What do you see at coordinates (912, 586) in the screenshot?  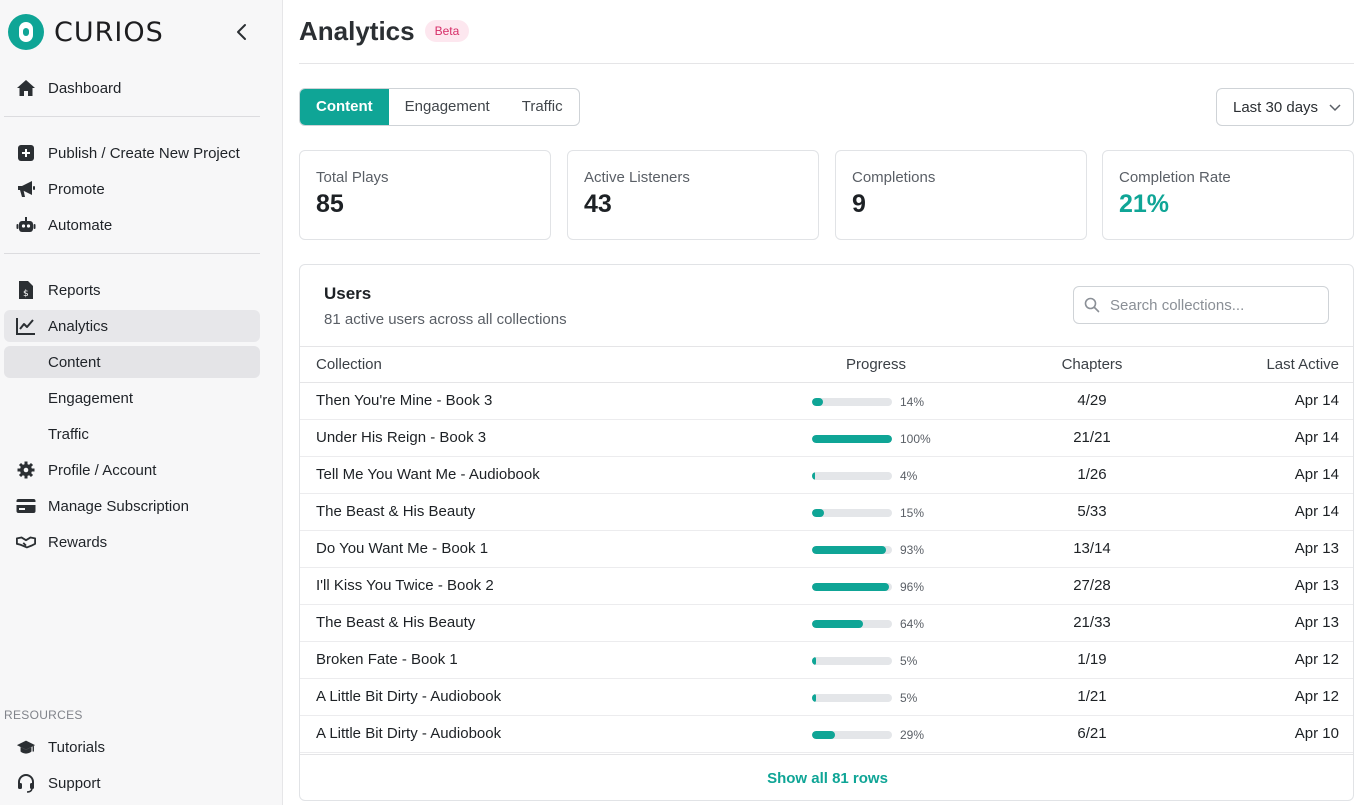 I see `progress-percent: 96%` at bounding box center [912, 586].